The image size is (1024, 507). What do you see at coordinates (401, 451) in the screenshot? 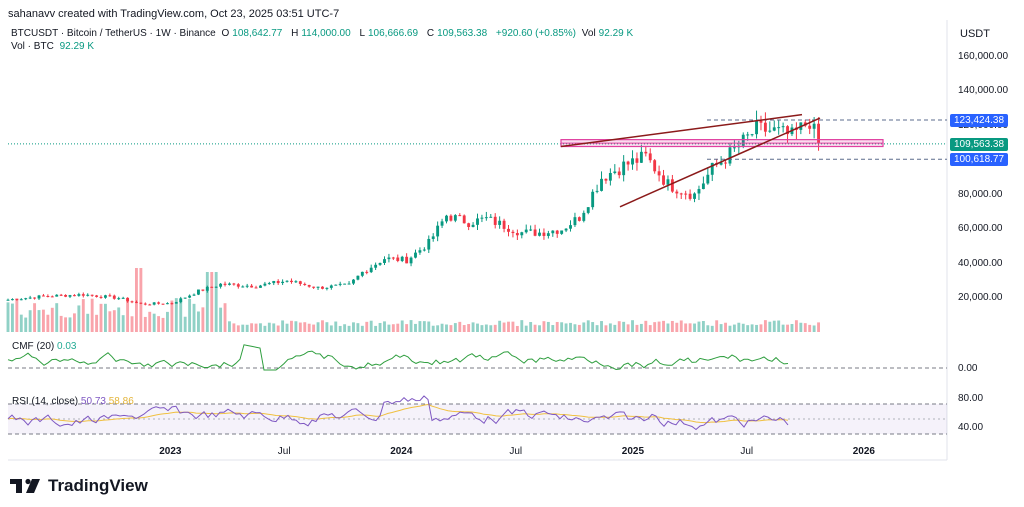
I see `time-tick-label: 2024` at bounding box center [401, 451].